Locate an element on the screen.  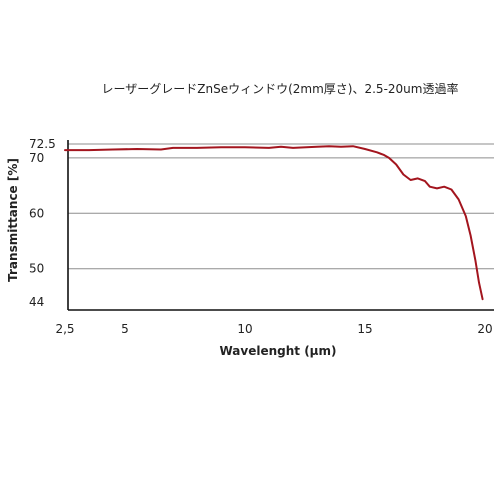
x-tick-labels: 2,5 5 10 15 20 is located at coordinates (273, 329).